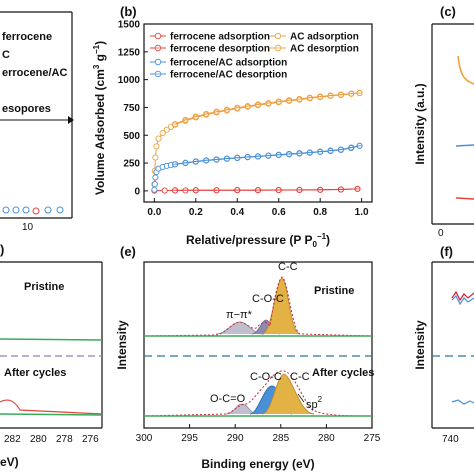 This screenshot has height=474, width=474. I want to click on panel-e-sp2-label: sp2, so click(314, 403).